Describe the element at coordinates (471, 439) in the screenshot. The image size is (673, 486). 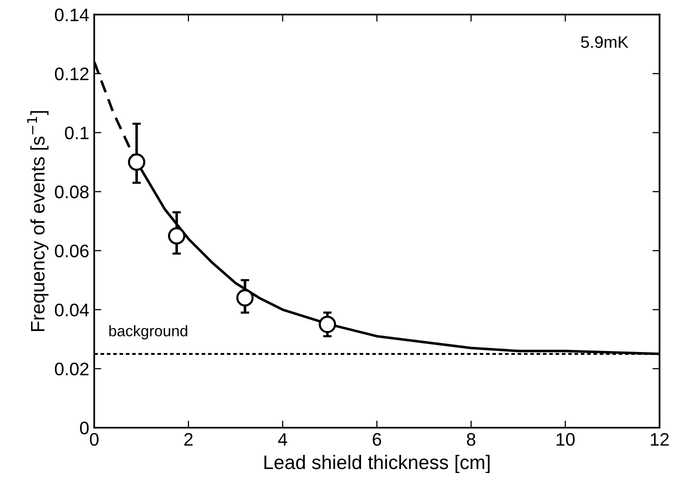
I see `x-tick-label: 8` at that location.